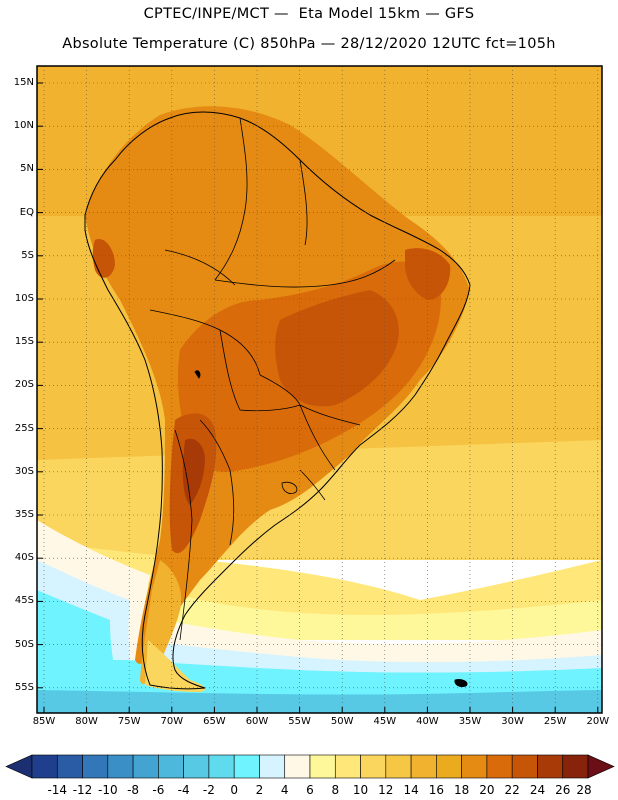 The image size is (618, 800). Describe the element at coordinates (24, 514) in the screenshot. I see `lat-label: 35S` at that location.